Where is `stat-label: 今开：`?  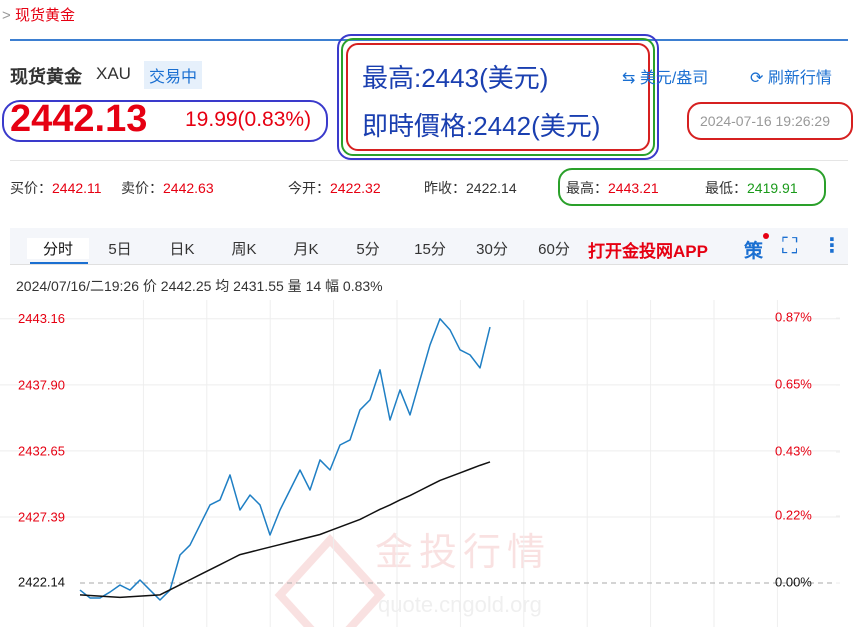 stat-label: 今开： is located at coordinates (309, 188).